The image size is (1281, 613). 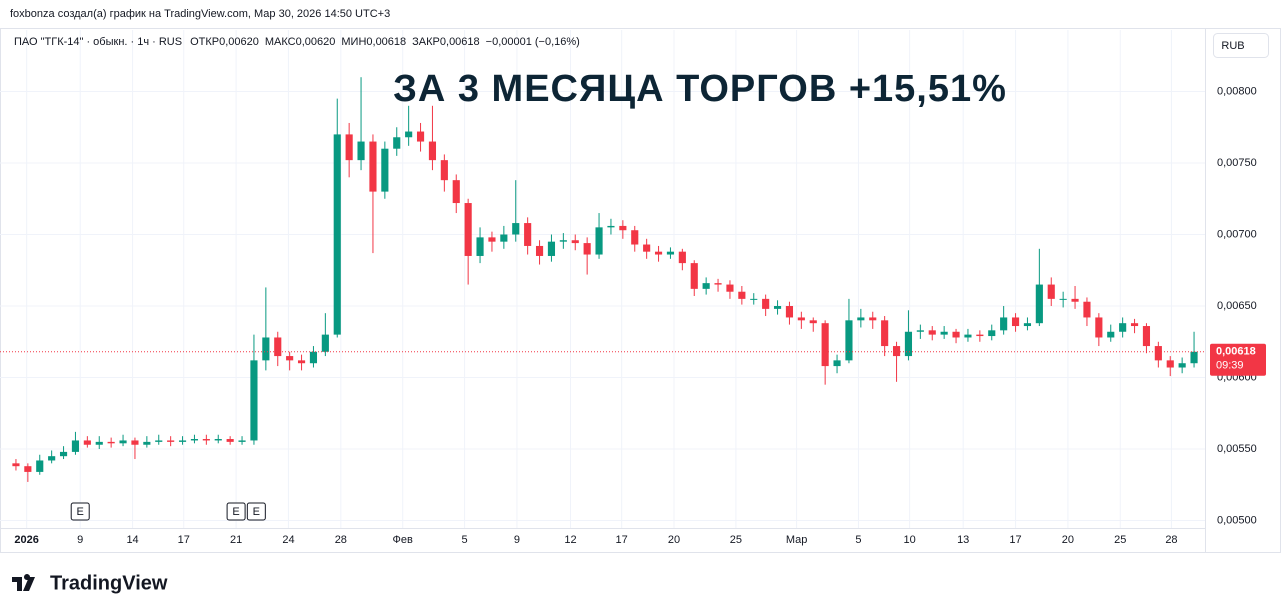 What do you see at coordinates (26, 540) in the screenshot?
I see `x-tick-label: 2026` at bounding box center [26, 540].